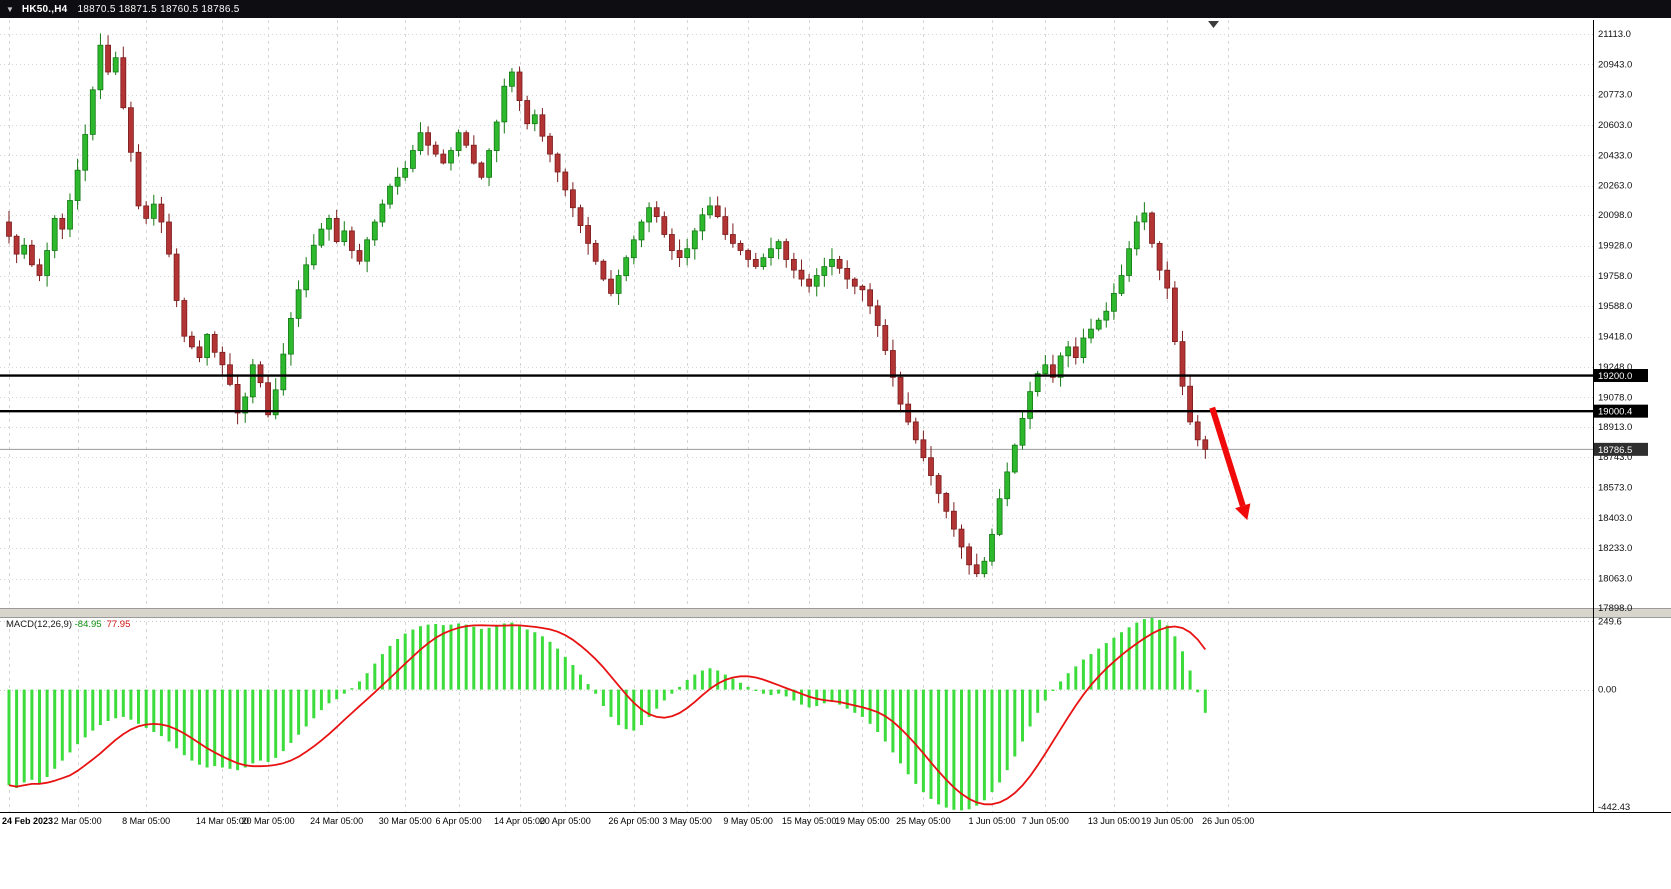 The image size is (1671, 889). Describe the element at coordinates (1615, 64) in the screenshot. I see `price-axis-label: 20943.0` at that location.